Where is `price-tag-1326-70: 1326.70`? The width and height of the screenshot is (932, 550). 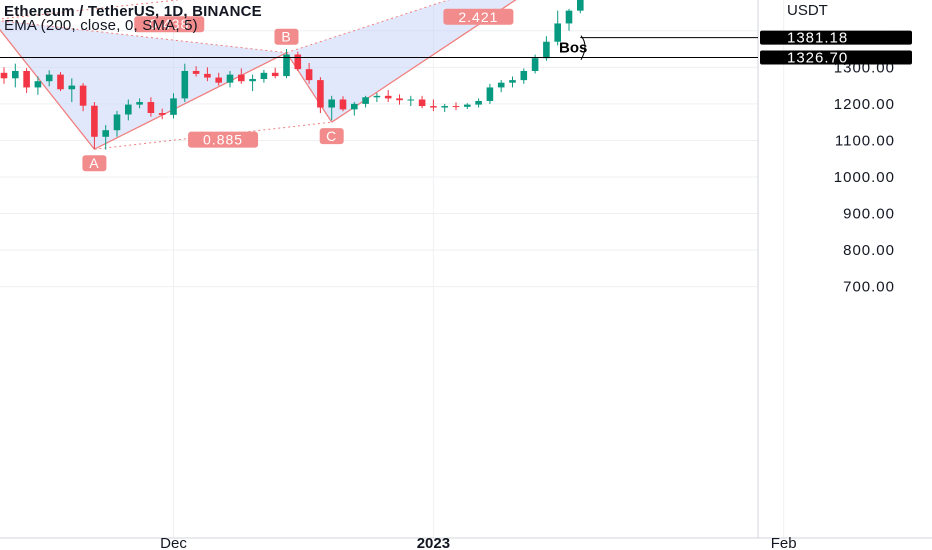
price-tag-1326-70: 1326.70 is located at coordinates (836, 58).